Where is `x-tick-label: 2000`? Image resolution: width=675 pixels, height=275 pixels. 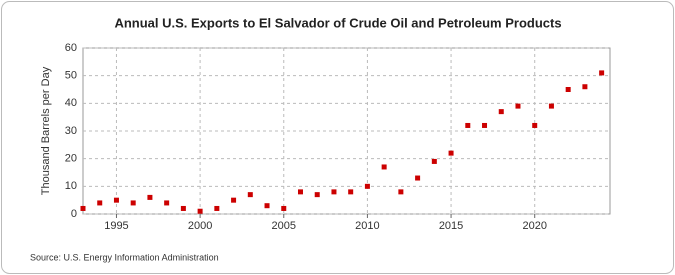
x-tick-label: 2000 is located at coordinates (200, 226).